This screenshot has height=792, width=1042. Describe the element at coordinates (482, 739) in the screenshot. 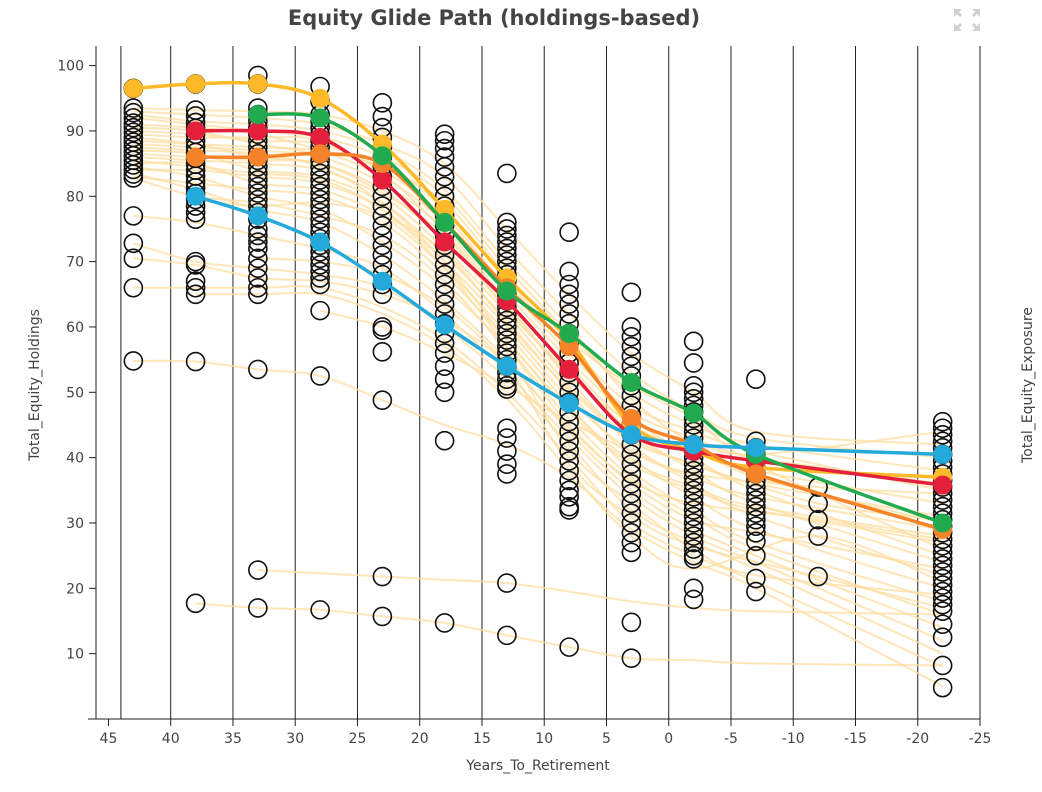

I see `x-tick-label: 15` at that location.